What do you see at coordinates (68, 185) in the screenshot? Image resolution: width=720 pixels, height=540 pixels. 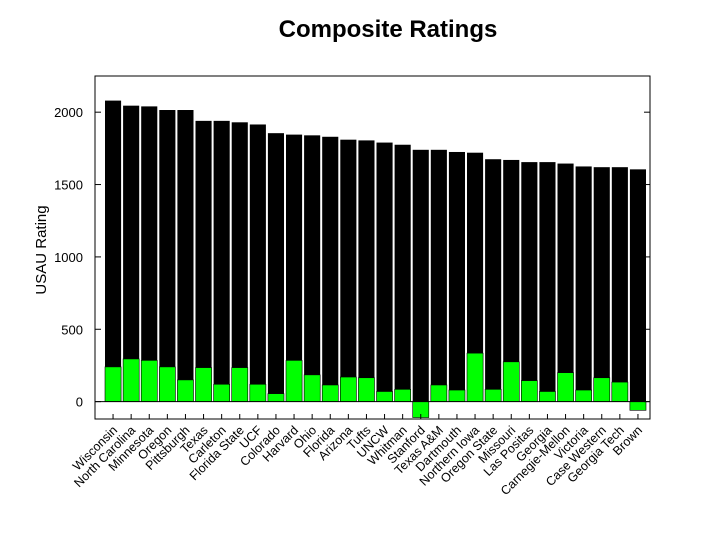 I see `y-tick-label-3: 1500` at bounding box center [68, 185].